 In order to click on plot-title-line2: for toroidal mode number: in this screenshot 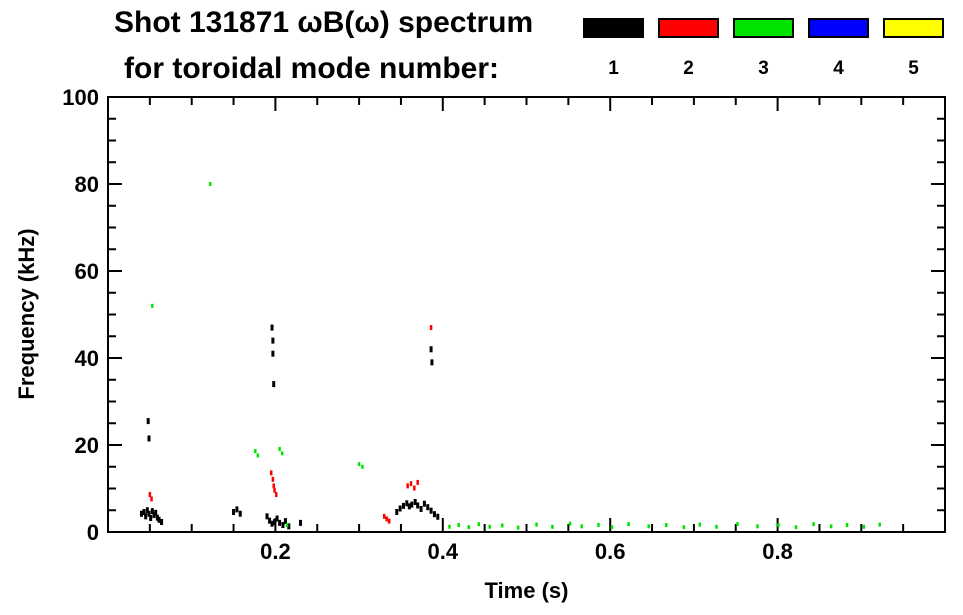, I will do `click(311, 68)`.